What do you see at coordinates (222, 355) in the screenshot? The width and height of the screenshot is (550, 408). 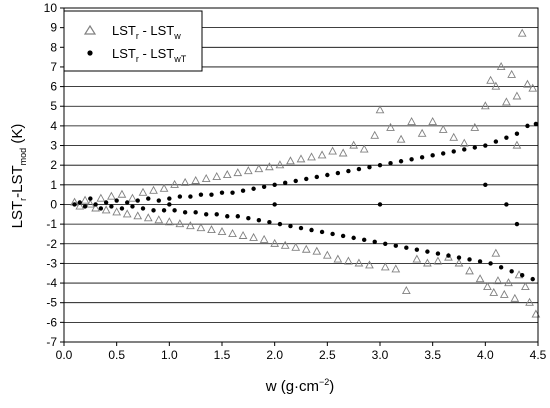 I see `x-tick-label: 1.5` at bounding box center [222, 355].